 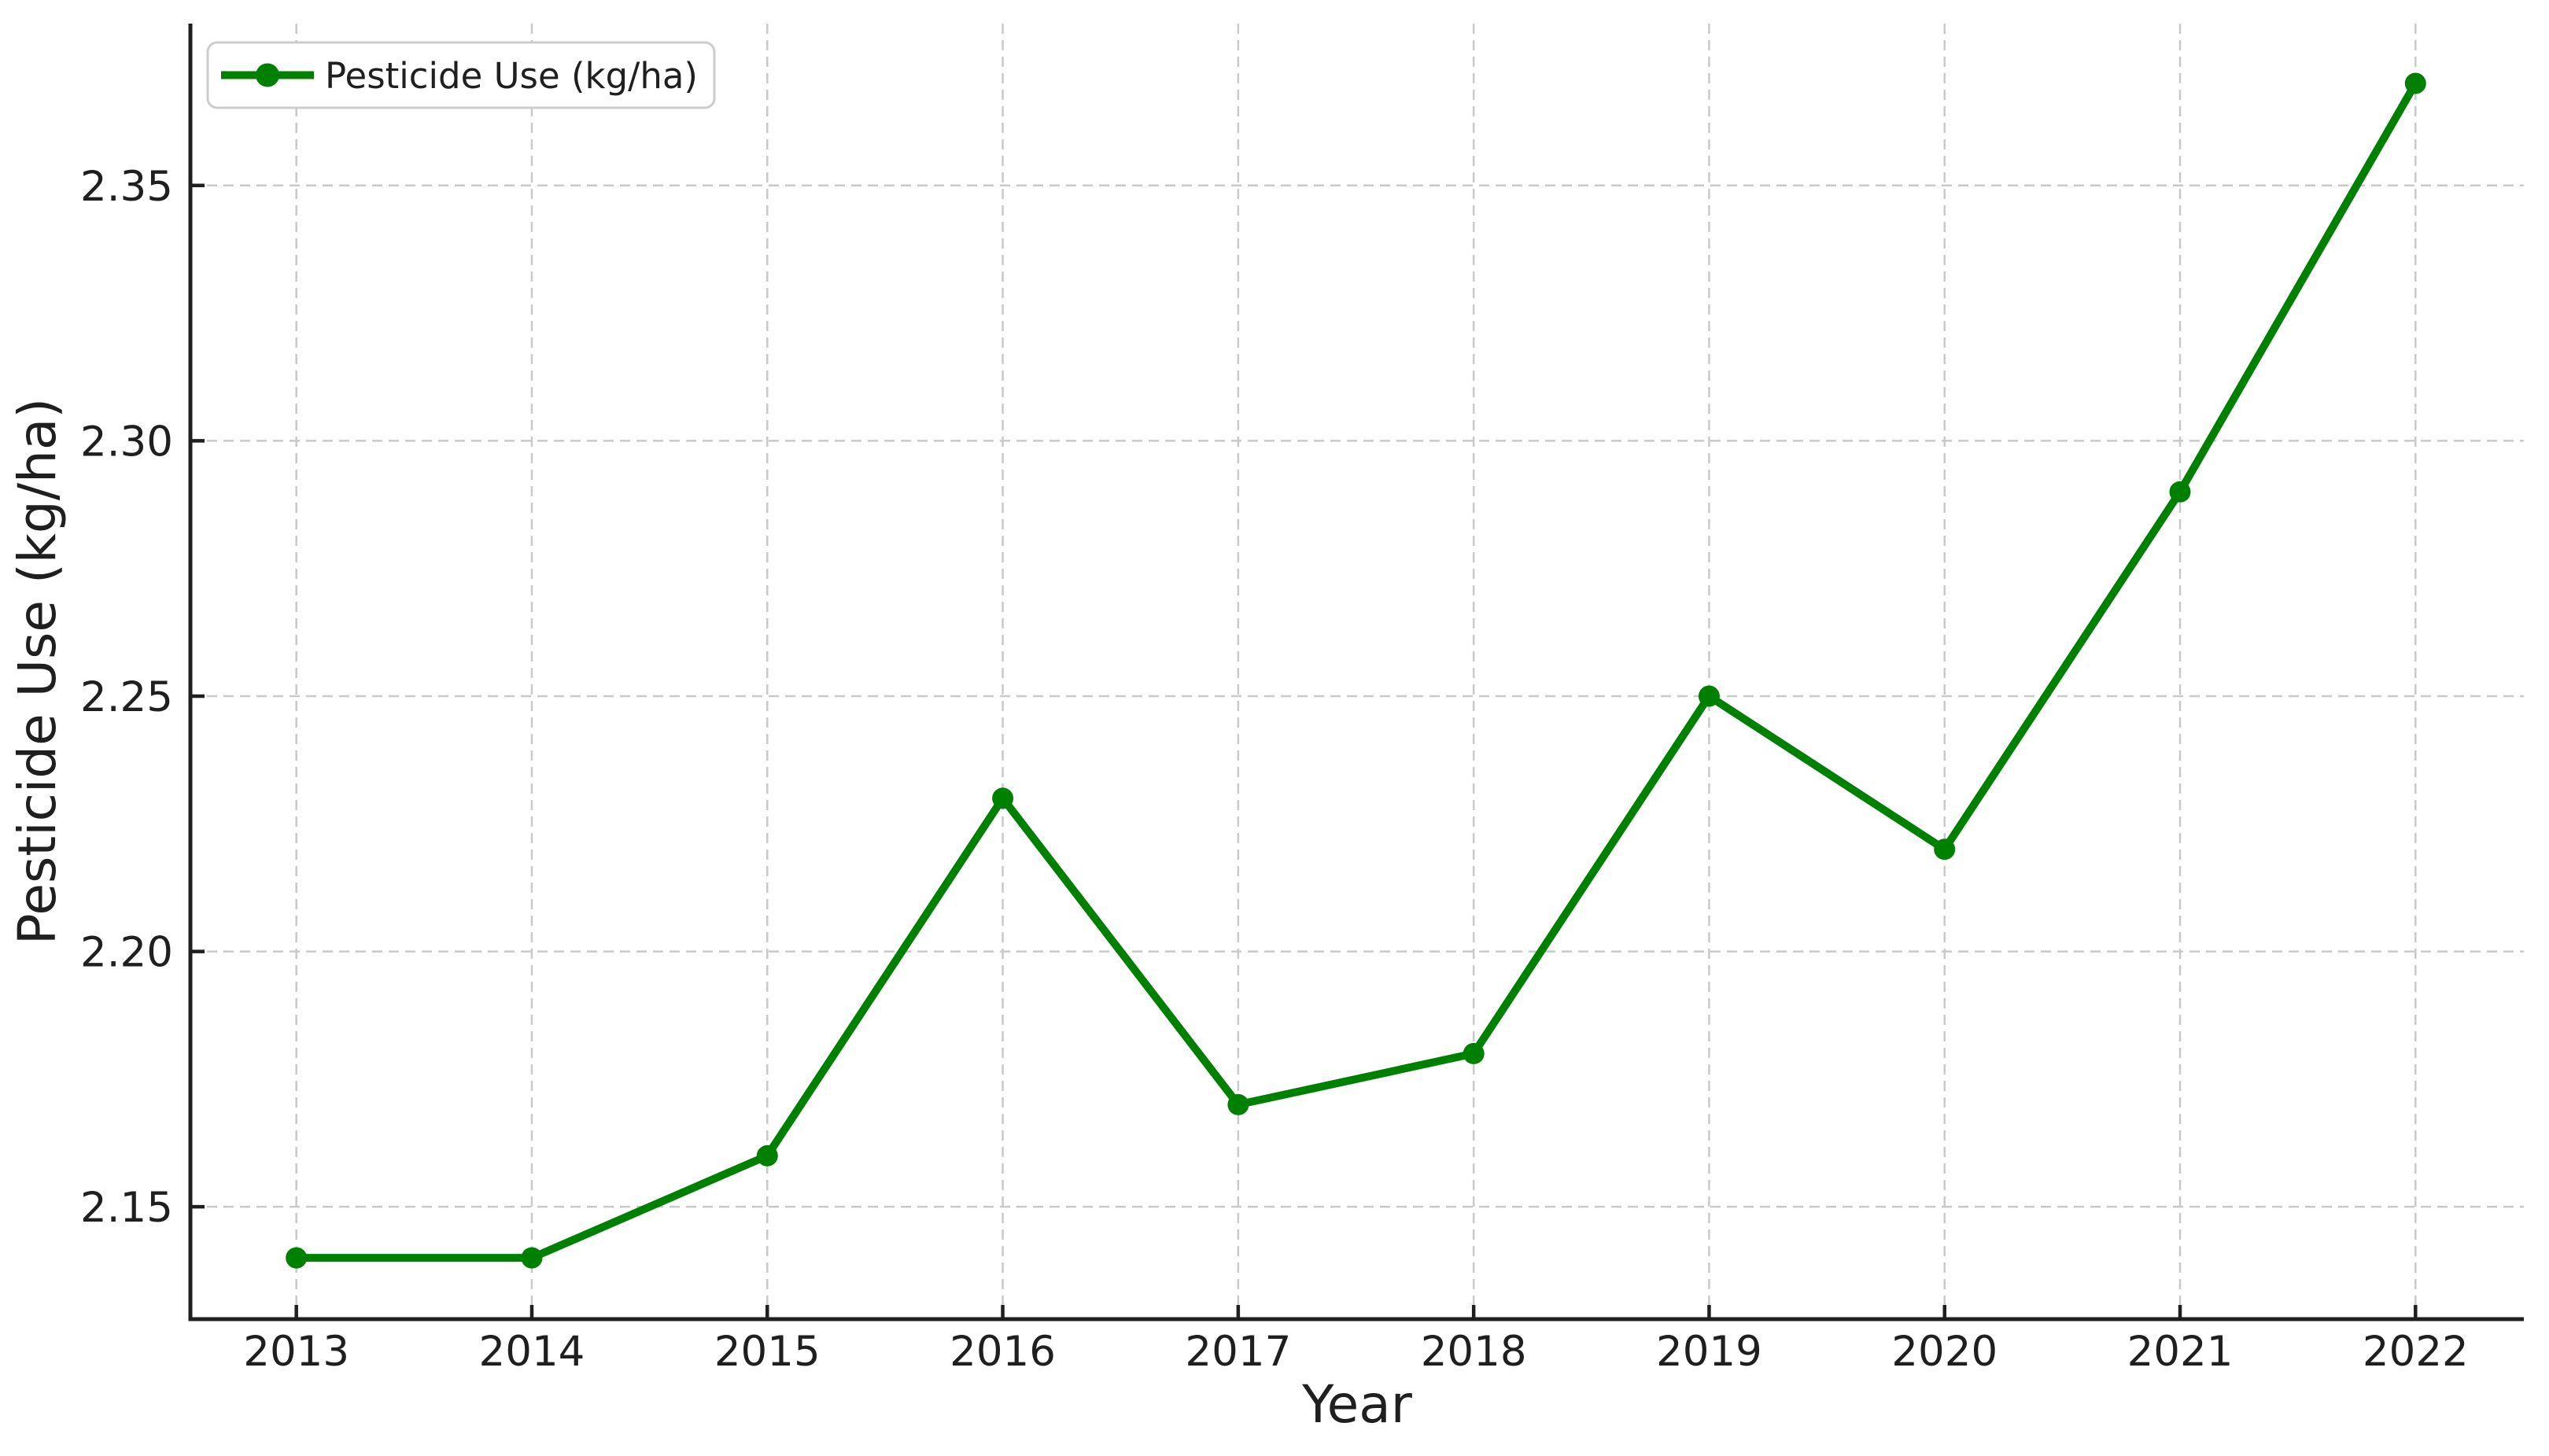 What do you see at coordinates (267, 75) in the screenshot?
I see `legend-marker-icon` at bounding box center [267, 75].